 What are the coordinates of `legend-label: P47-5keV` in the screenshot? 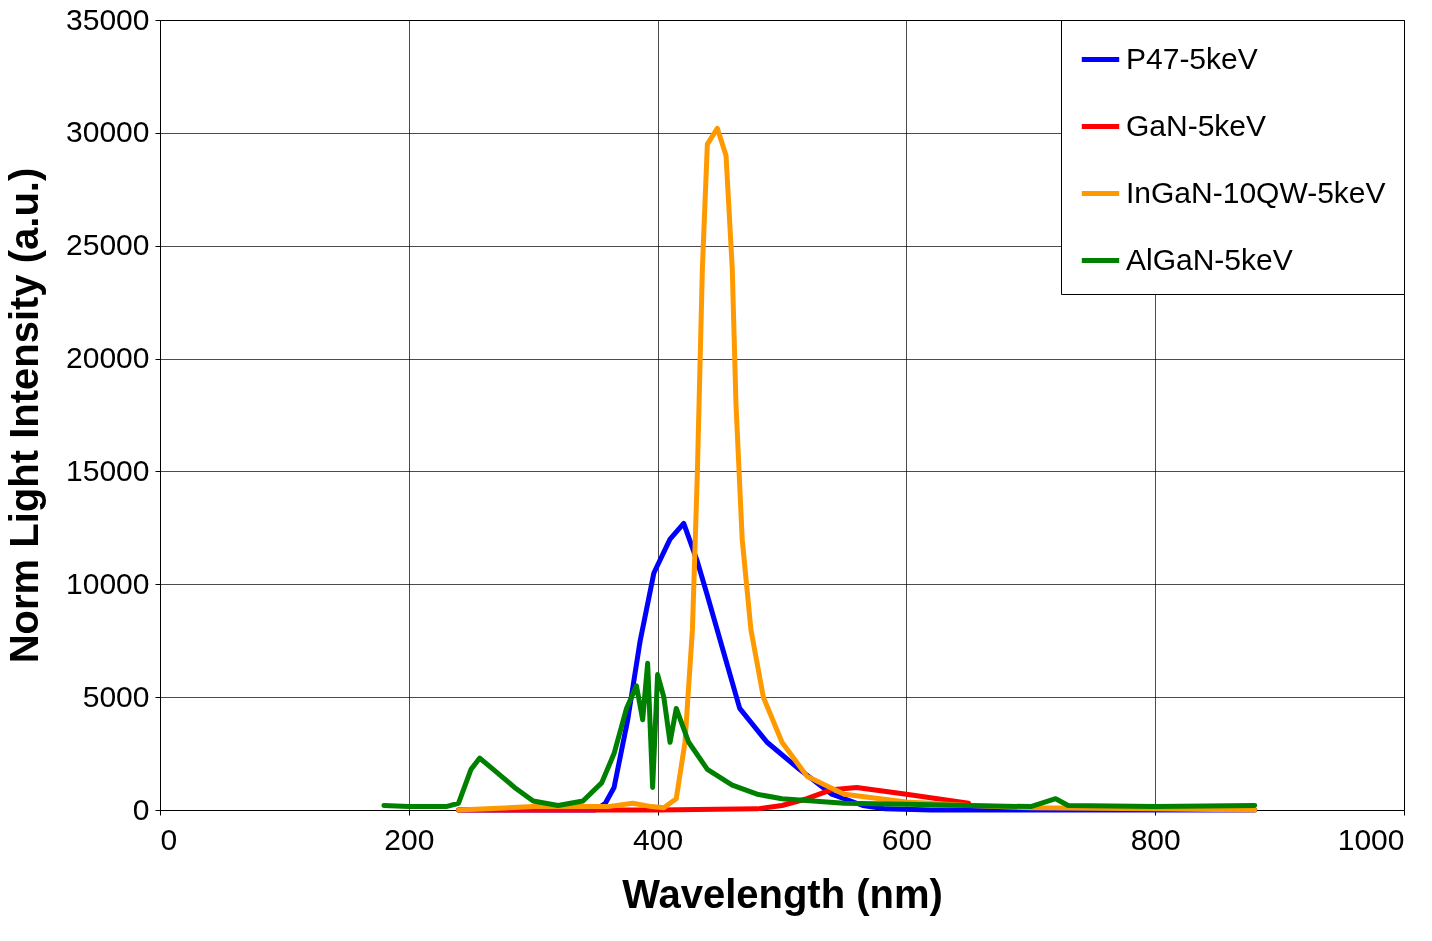 It's located at (1192, 58).